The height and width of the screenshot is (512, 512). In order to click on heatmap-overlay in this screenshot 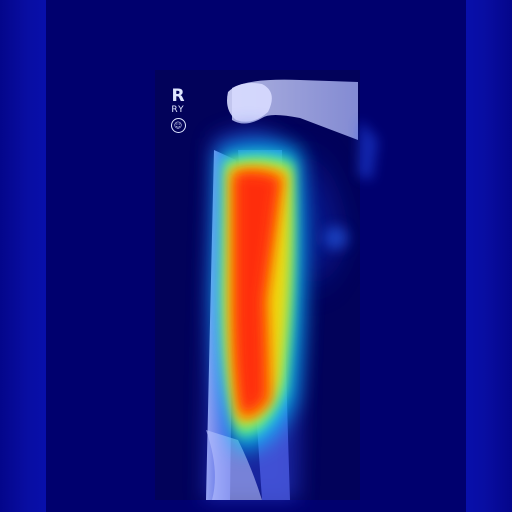, I will do `click(259, 296)`.